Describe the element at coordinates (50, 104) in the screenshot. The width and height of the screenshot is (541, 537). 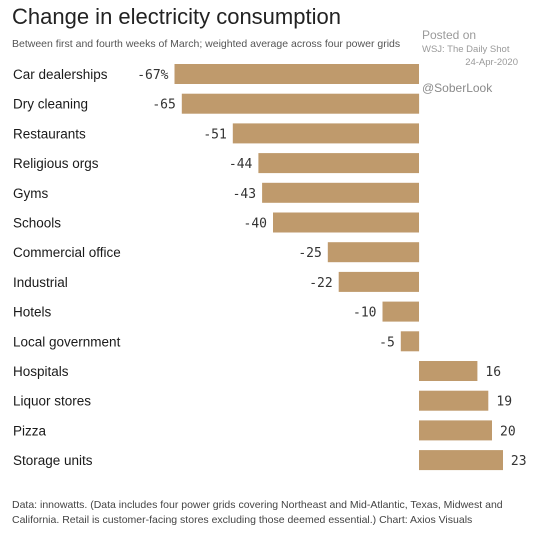
I see `category-label-dry-cleaning: Dry cleaning` at that location.